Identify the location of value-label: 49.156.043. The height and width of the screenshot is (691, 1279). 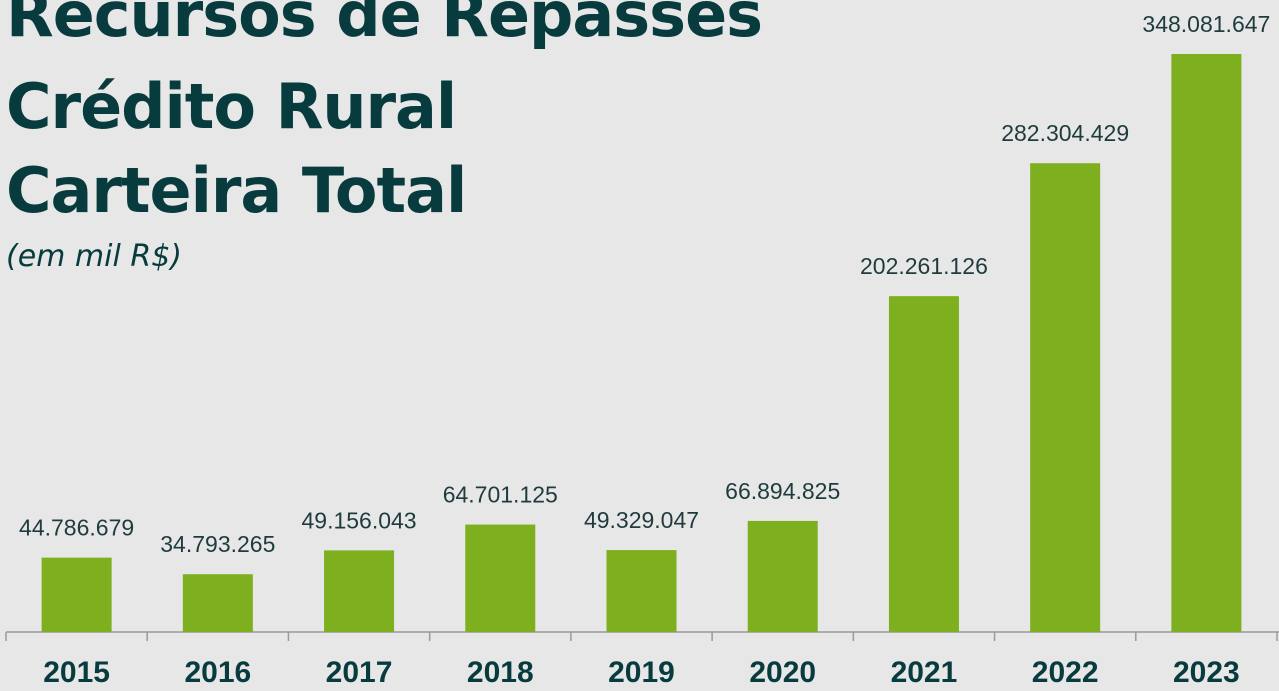
(358, 520).